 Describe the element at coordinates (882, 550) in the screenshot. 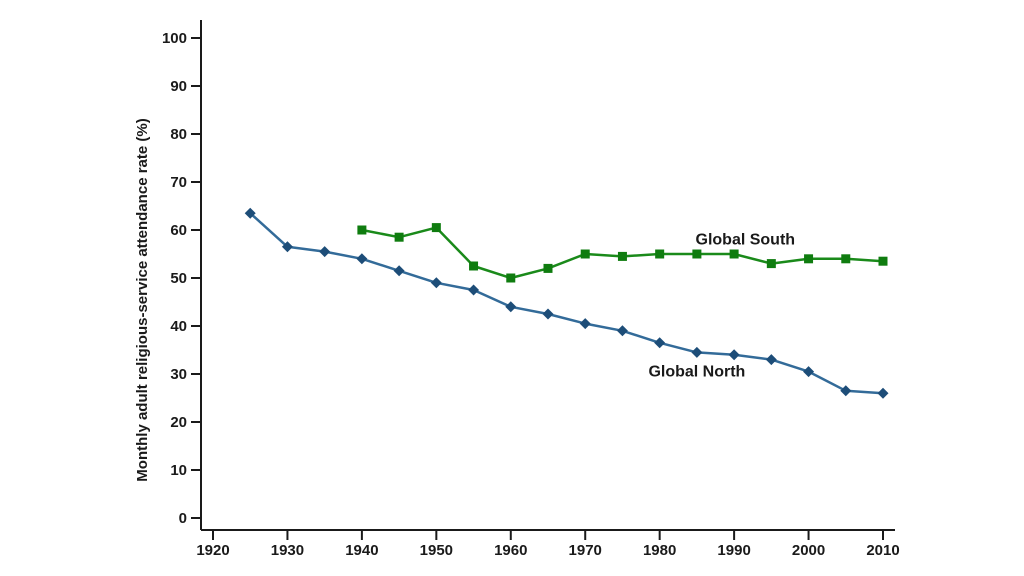

I see `x-tick-label: 2010` at that location.